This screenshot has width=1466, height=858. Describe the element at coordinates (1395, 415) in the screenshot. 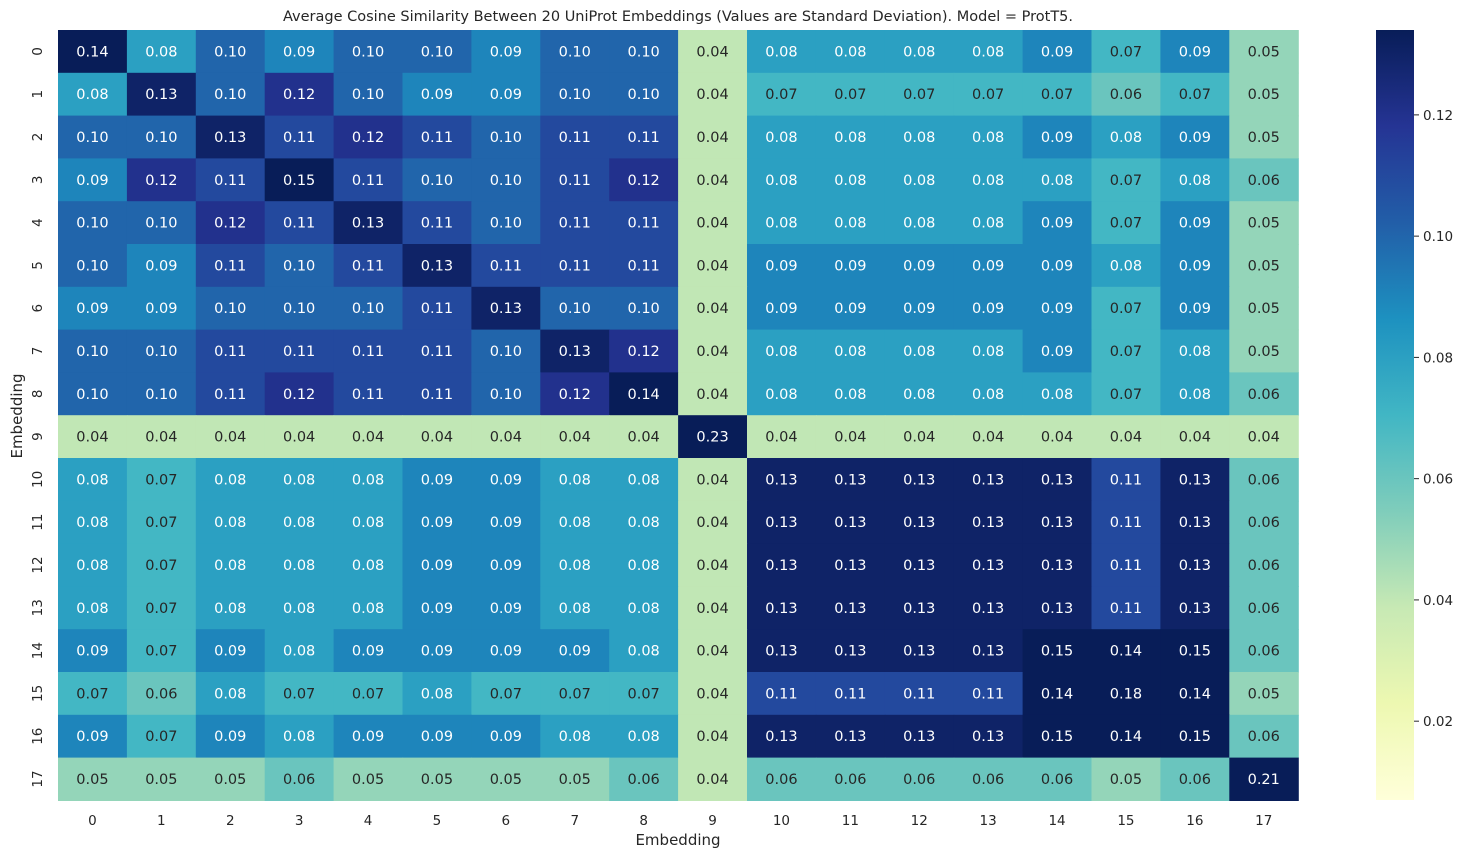

I see `colorbar-gradient` at that location.